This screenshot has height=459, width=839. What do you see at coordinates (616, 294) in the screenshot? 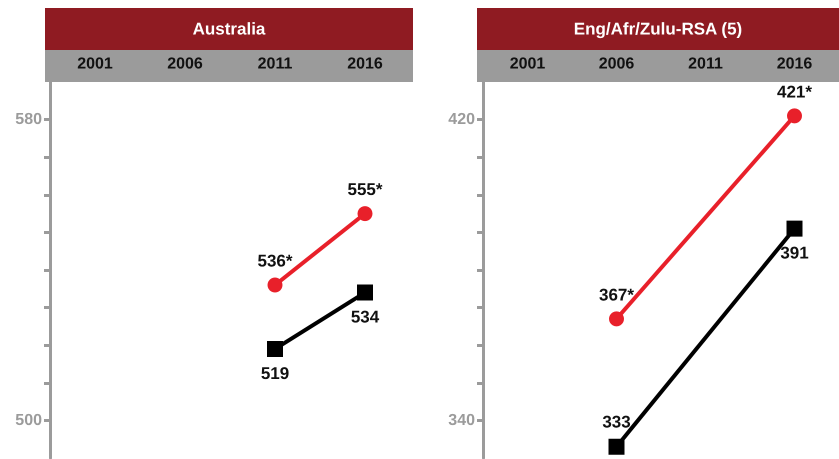
I see `data-label: 367*` at bounding box center [616, 294].